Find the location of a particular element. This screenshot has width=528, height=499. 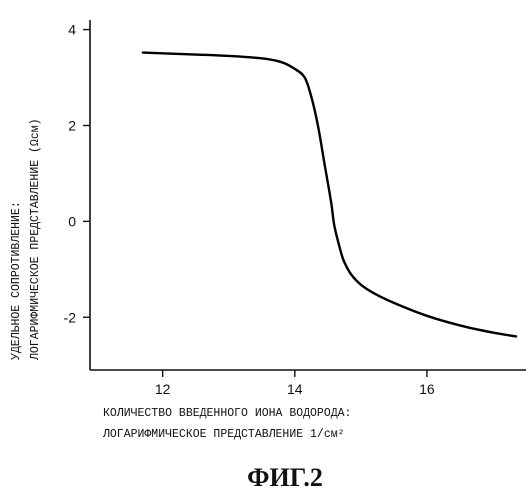

y-tick-label: 4 is located at coordinates (72, 30).